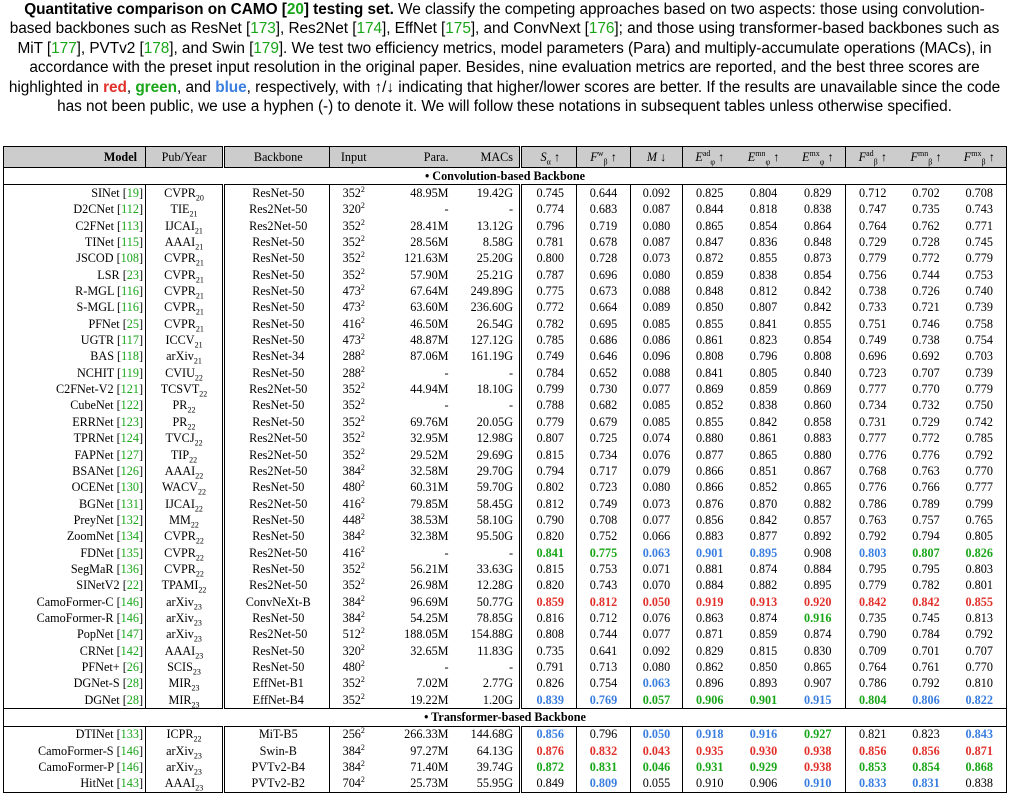  Describe the element at coordinates (763, 307) in the screenshot. I see `metric-emn: 0.807` at that location.